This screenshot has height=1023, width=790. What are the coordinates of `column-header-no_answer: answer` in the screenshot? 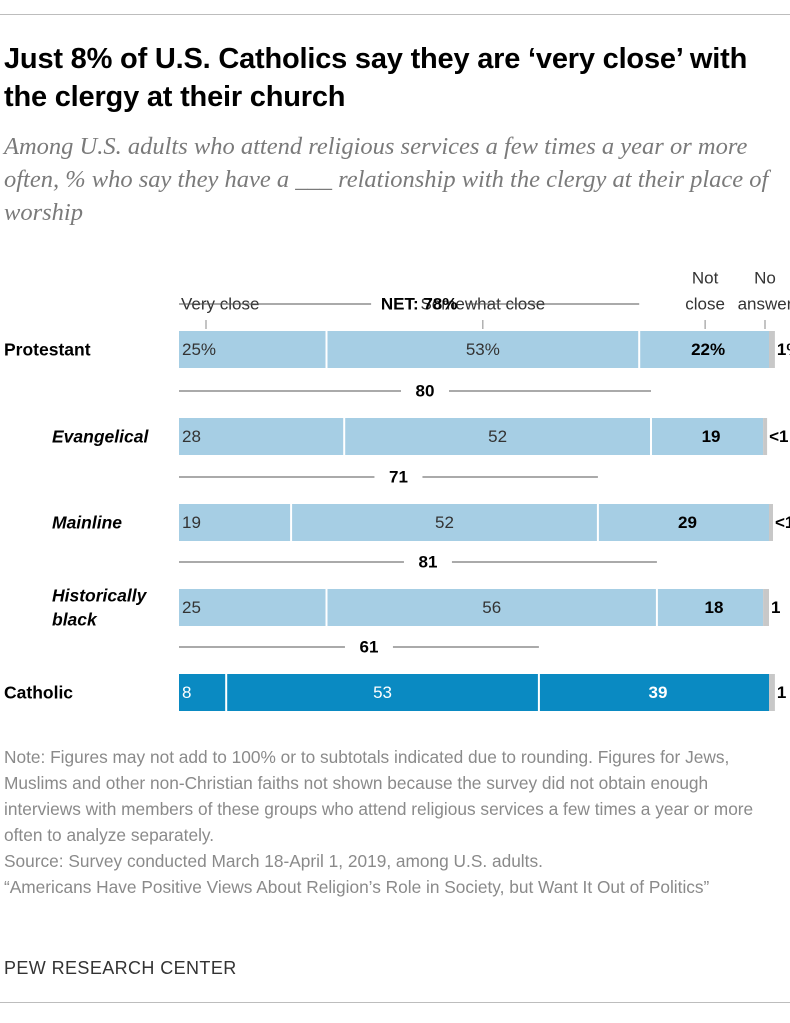 It's located at (764, 304).